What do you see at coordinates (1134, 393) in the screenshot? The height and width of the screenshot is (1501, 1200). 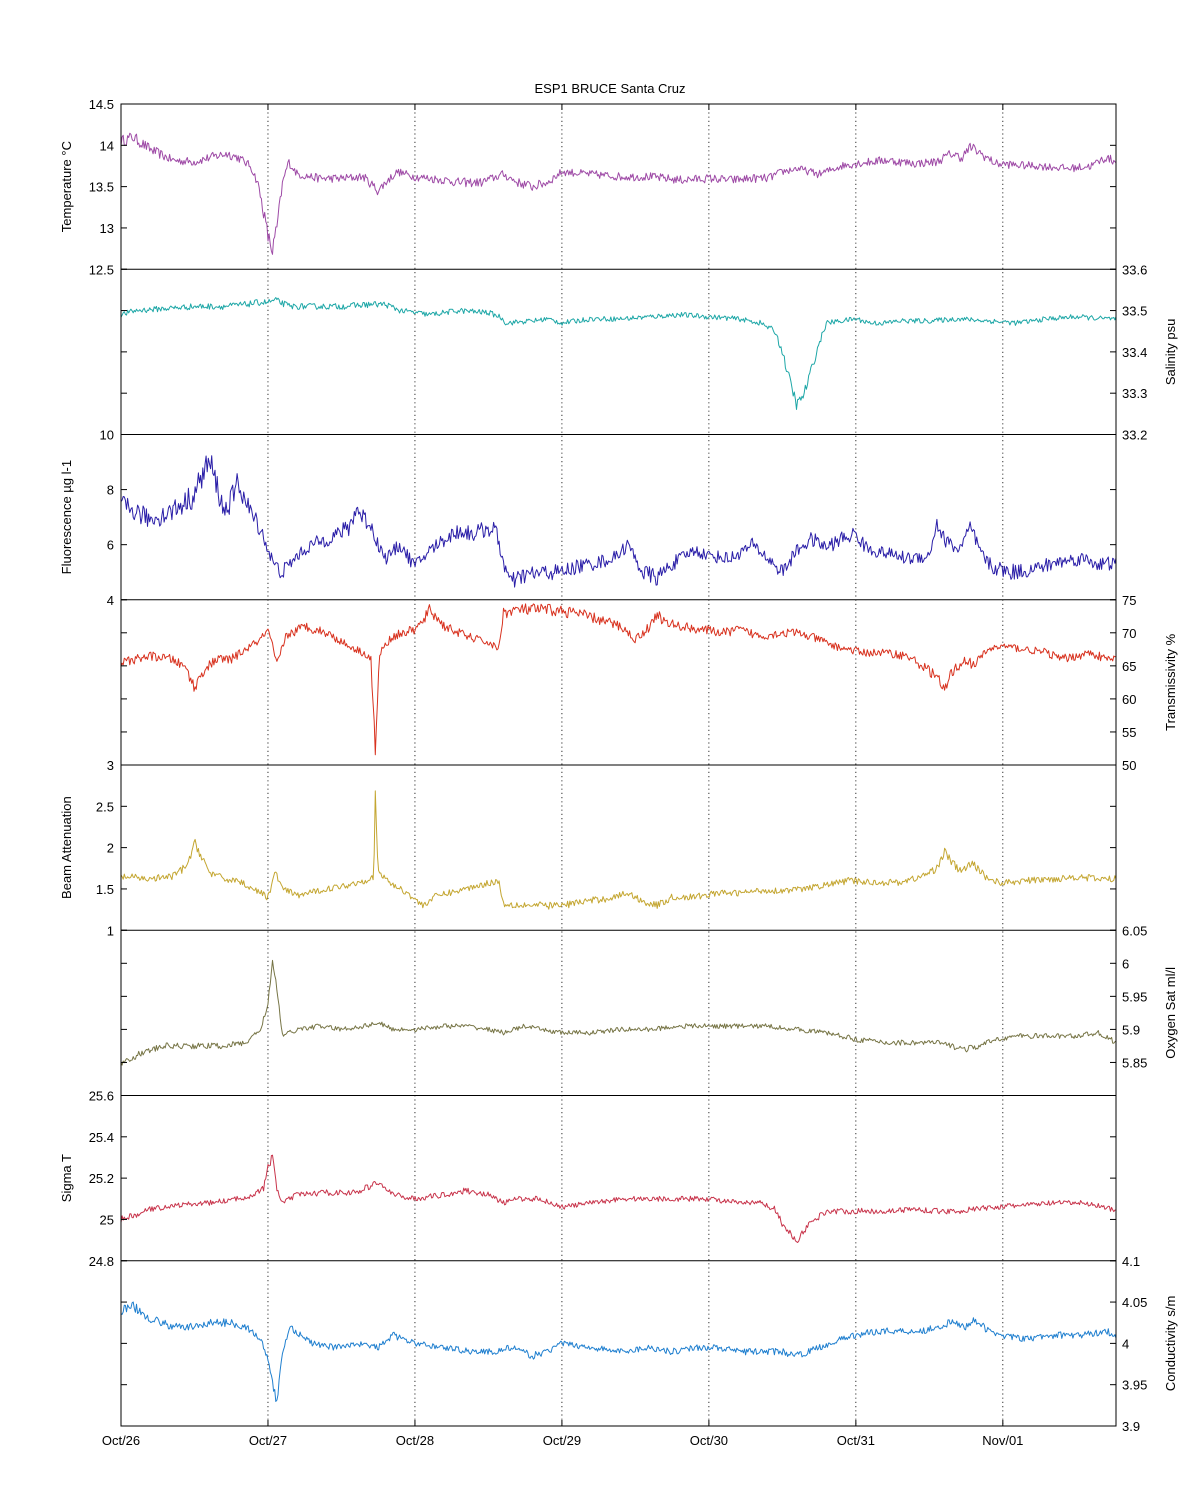 I see `y-tick-label: 33.3` at bounding box center [1134, 393].